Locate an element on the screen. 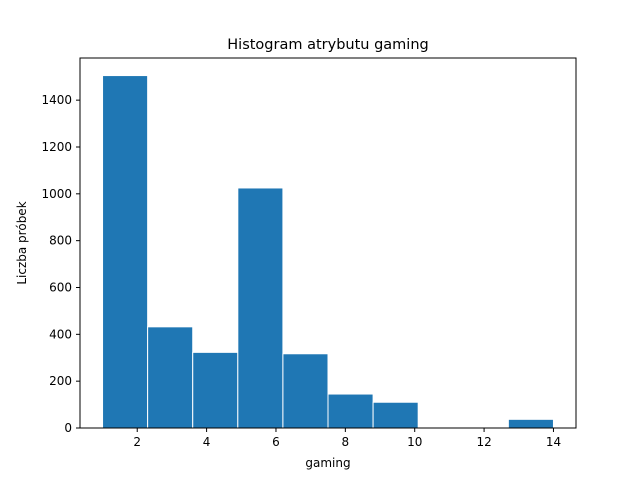  x-tick-label: 12 is located at coordinates (483, 442).